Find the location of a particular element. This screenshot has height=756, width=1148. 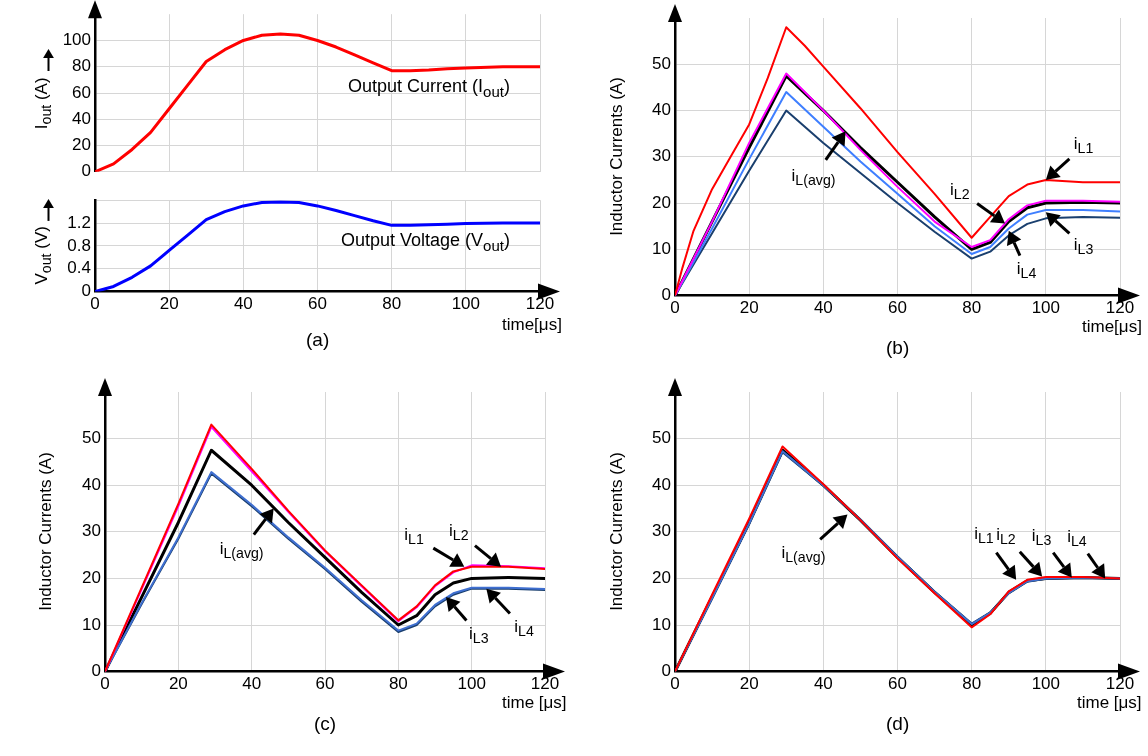

y-tick-label: 80 is located at coordinates (81, 66).